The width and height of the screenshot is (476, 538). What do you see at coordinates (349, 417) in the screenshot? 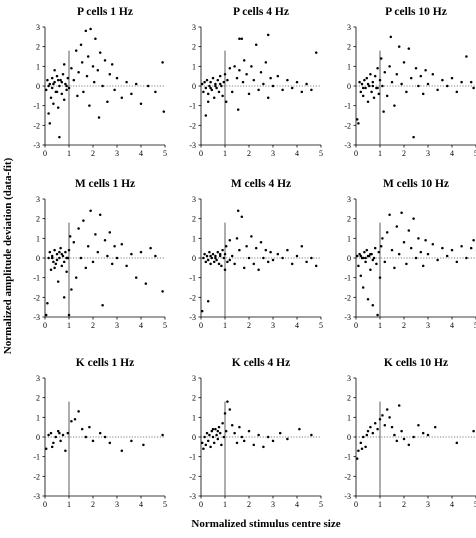
I see `y-tick-label: 1` at bounding box center [349, 417].